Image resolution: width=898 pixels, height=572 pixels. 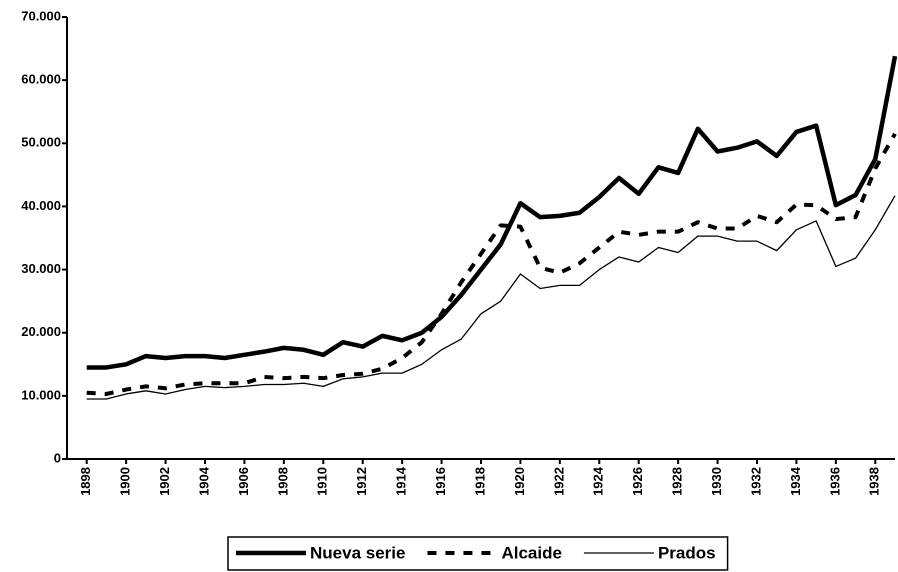 What do you see at coordinates (677, 481) in the screenshot?
I see `x-tick-label: 1928` at bounding box center [677, 481].